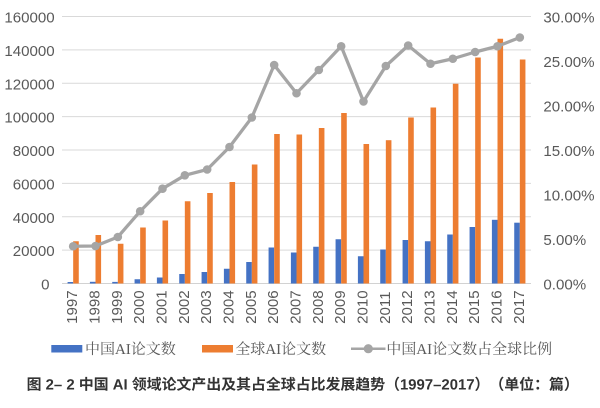  What do you see at coordinates (29, 51) in the screenshot?
I see `svg-text: 140000` at bounding box center [29, 51].